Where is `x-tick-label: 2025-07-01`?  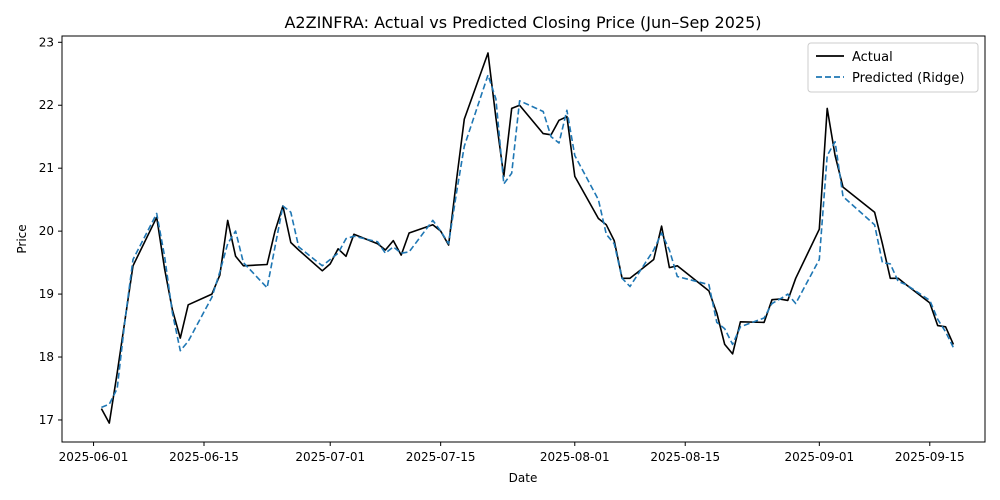 x-tick-label: 2025-07-01 is located at coordinates (330, 457).